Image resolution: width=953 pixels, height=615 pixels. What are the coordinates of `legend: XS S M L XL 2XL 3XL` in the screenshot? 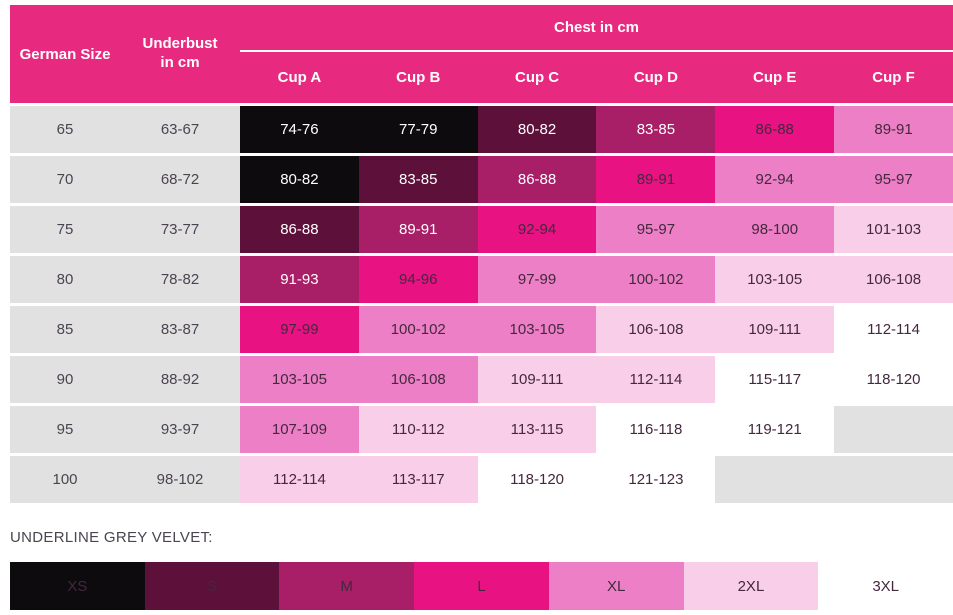 It's located at (481, 586).